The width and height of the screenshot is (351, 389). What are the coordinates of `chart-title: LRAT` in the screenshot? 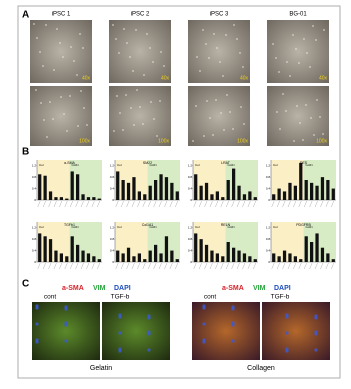 It's located at (226, 163).